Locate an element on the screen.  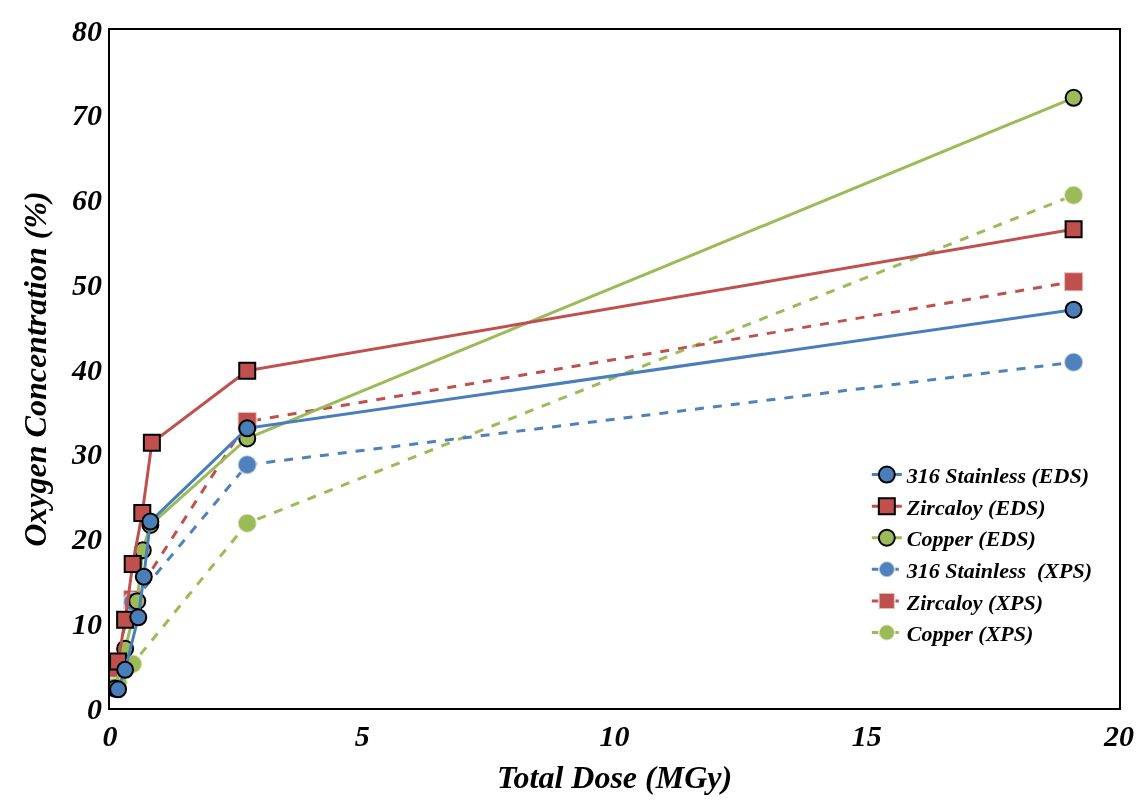
y-tick-label: 20 is located at coordinates (86, 538).